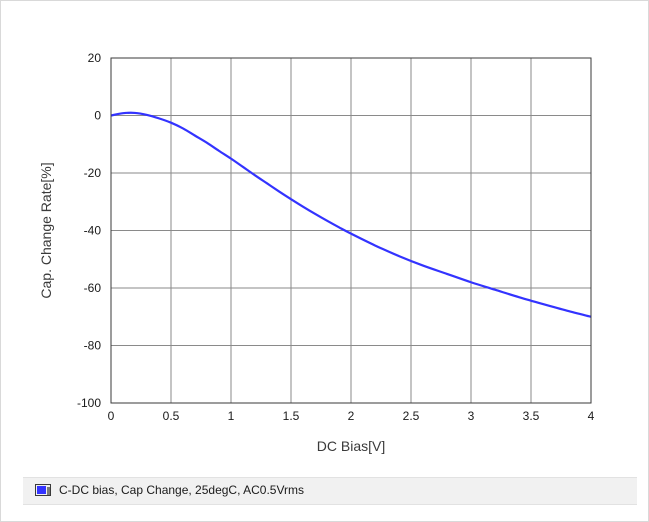 This screenshot has height=522, width=649. I want to click on legend-entry-label: C-DC bias, Cap Change, 25degC, AC0.5Vrms, so click(182, 490).